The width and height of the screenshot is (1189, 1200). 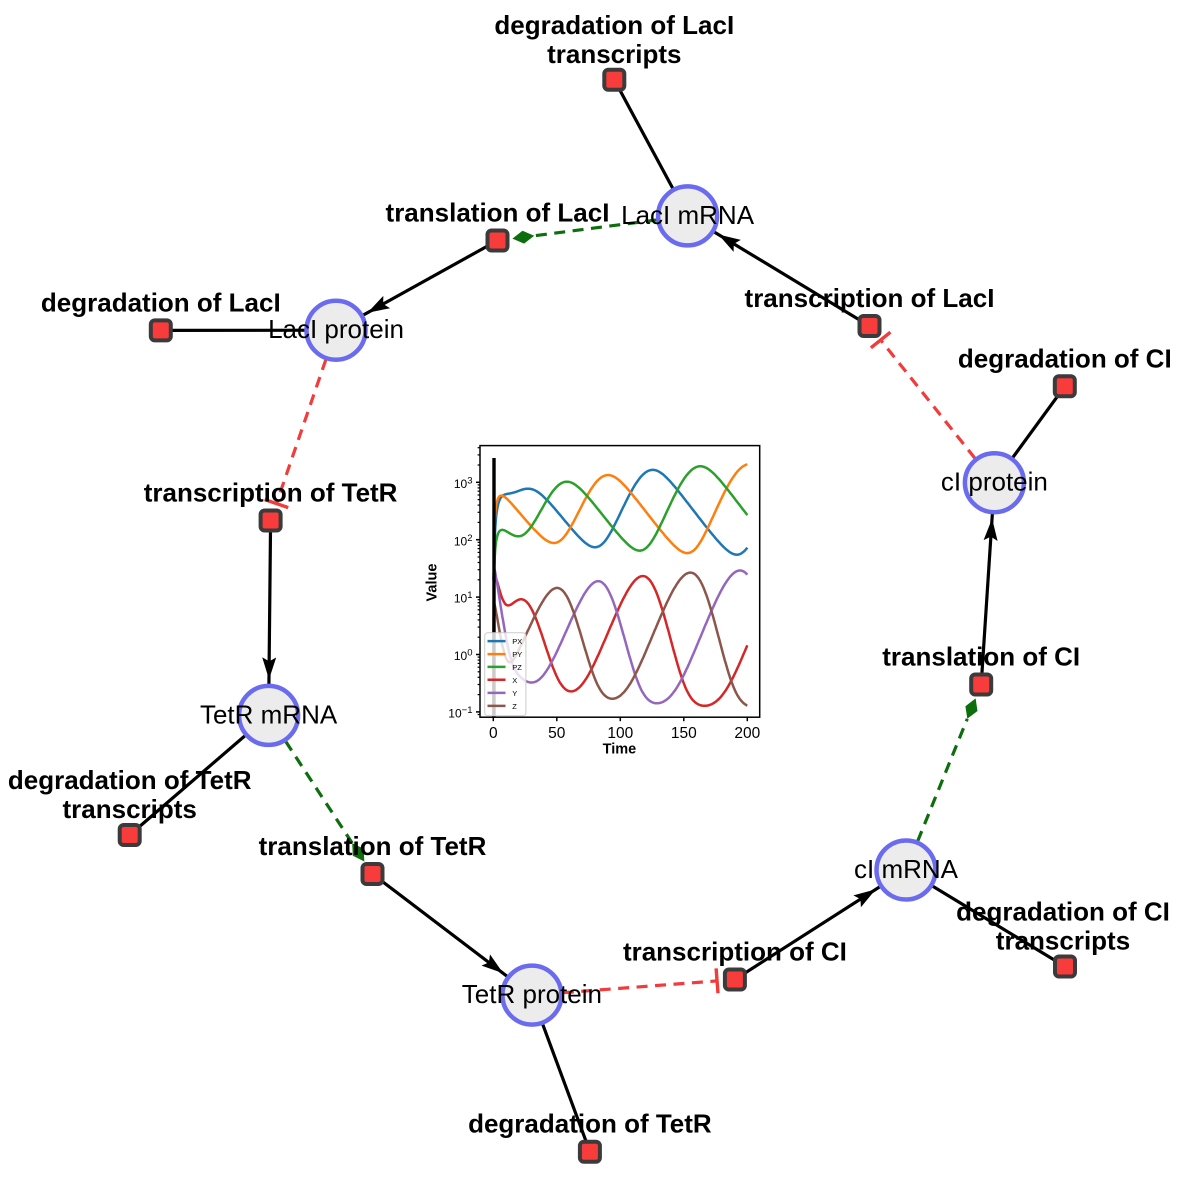 What do you see at coordinates (498, 213) in the screenshot?
I see `svg-text: translation of LacI` at bounding box center [498, 213].